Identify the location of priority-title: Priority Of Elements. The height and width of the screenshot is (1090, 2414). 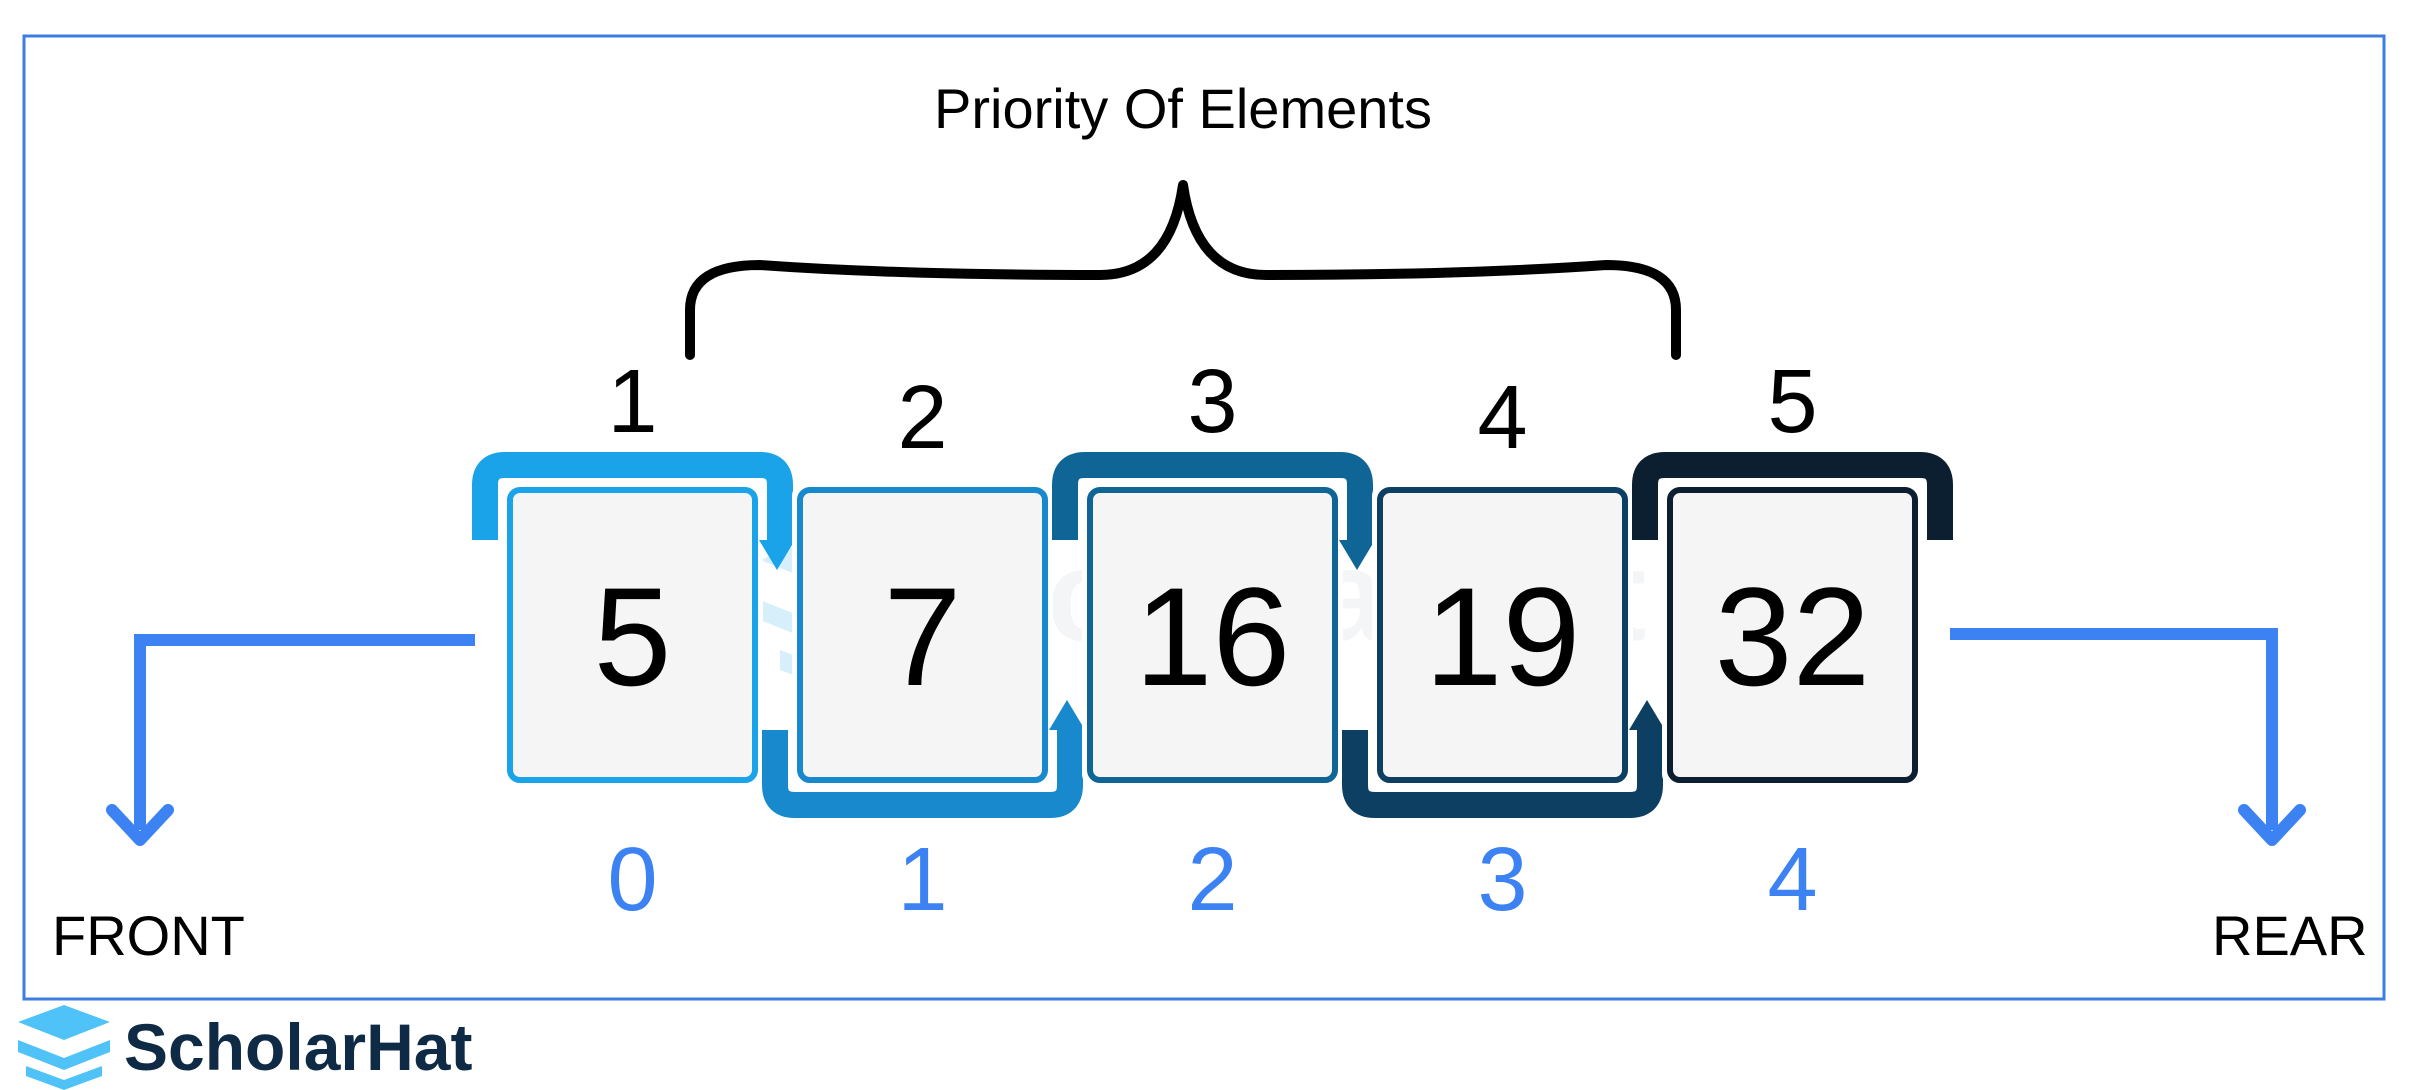
(1183, 108).